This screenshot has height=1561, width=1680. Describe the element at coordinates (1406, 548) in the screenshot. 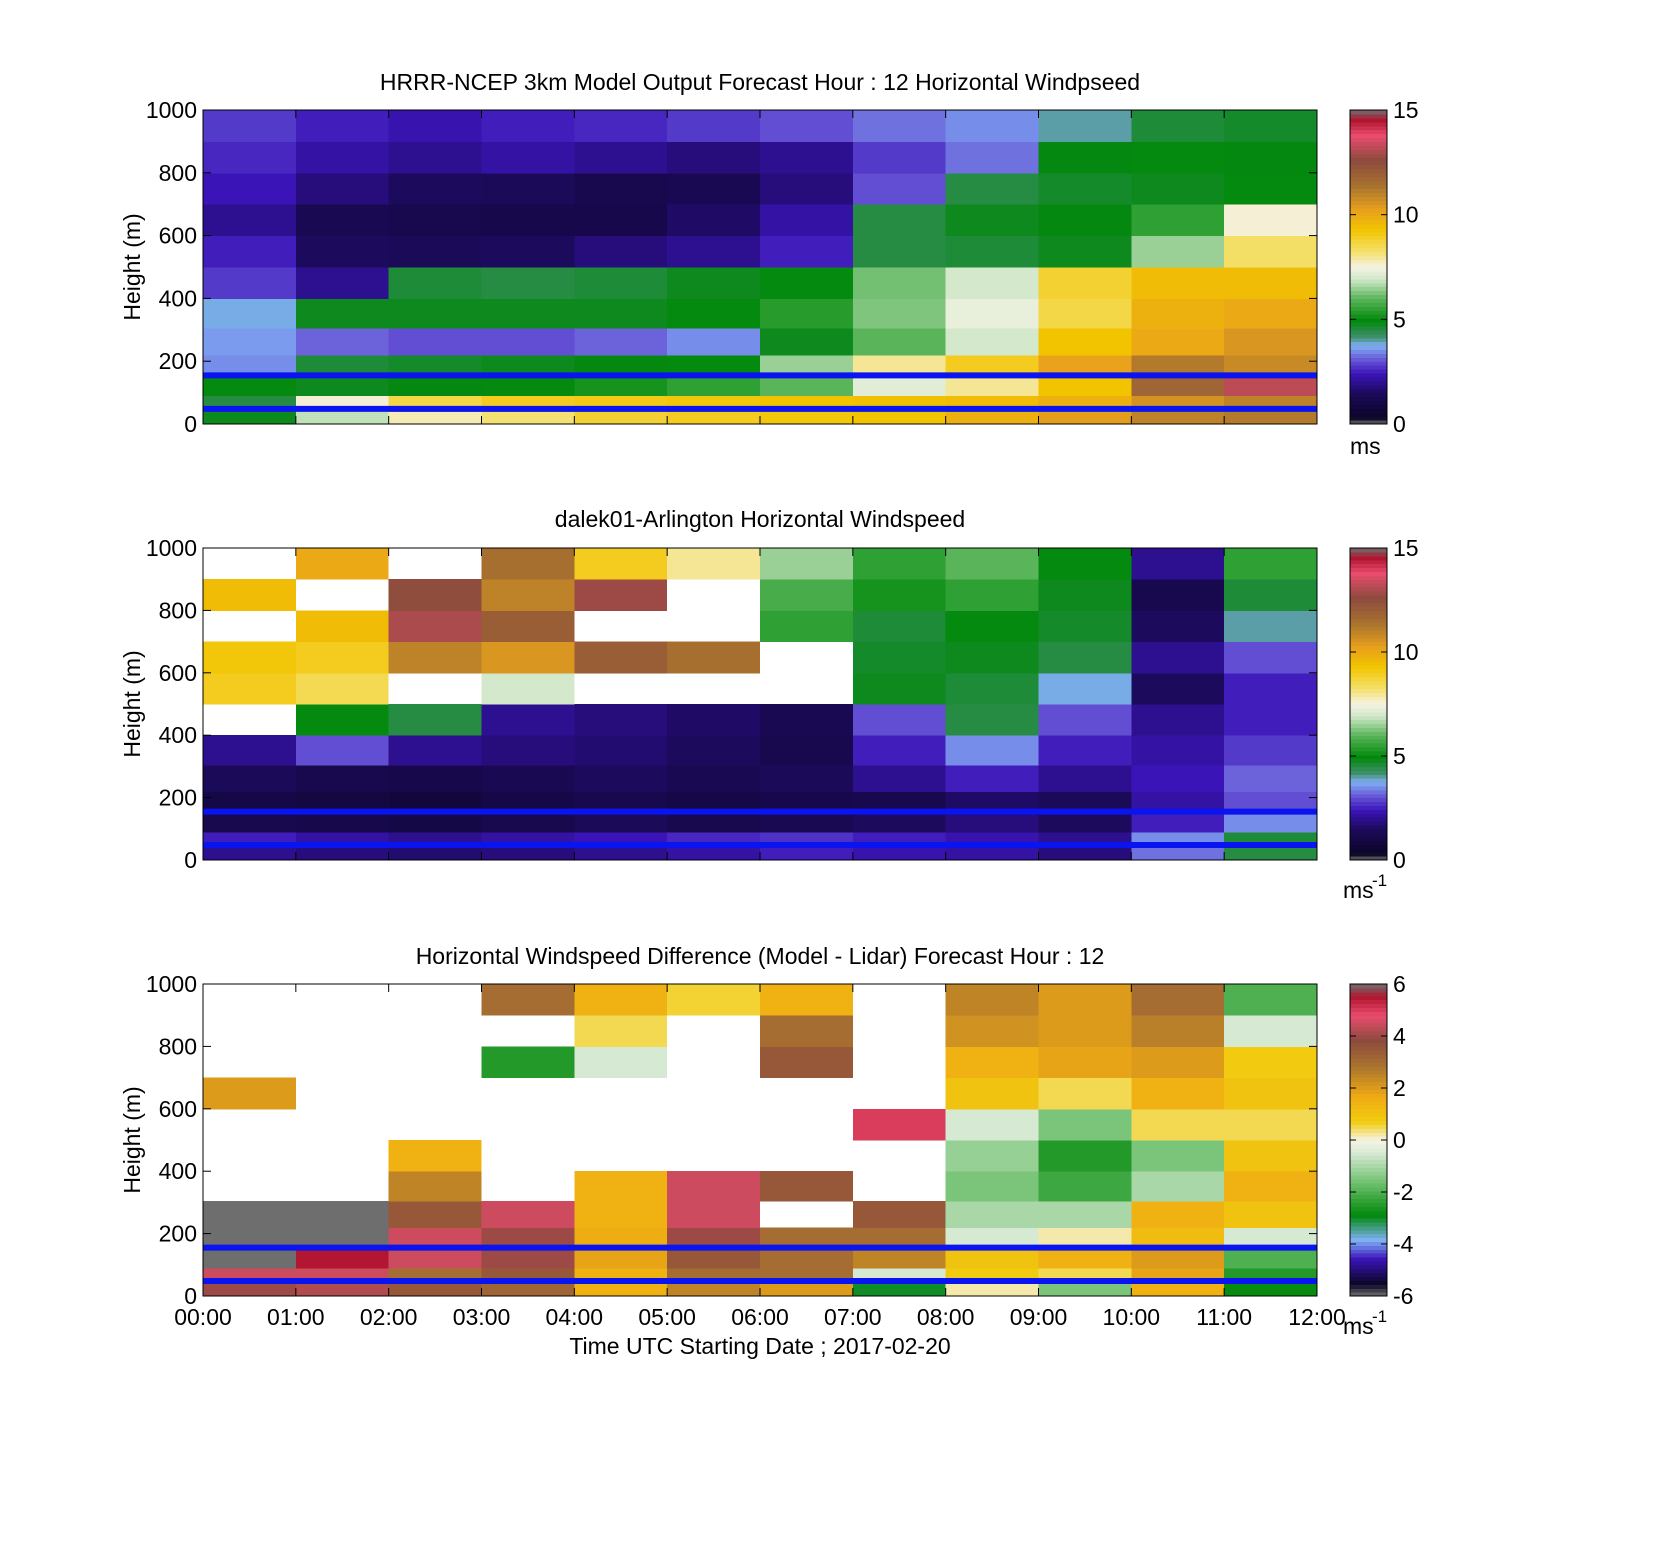

I see `colorbar-tick-label: 15` at that location.